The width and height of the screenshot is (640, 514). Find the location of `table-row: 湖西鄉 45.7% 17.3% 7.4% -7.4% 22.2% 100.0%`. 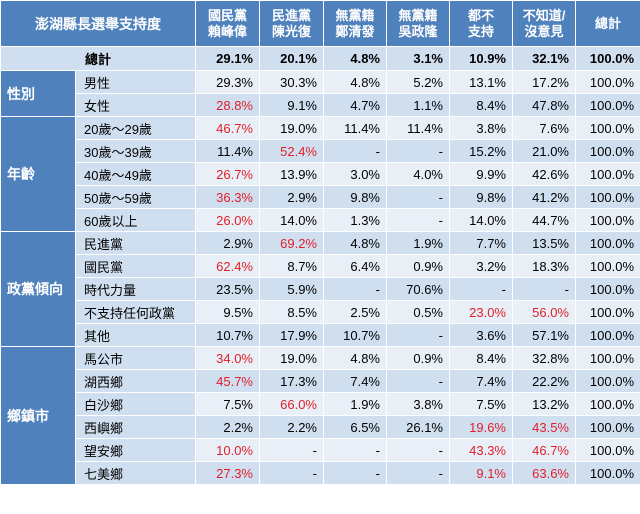

table-row: 湖西鄉 45.7% 17.3% 7.4% -7.4% 22.2% 100.0% is located at coordinates (320, 381).